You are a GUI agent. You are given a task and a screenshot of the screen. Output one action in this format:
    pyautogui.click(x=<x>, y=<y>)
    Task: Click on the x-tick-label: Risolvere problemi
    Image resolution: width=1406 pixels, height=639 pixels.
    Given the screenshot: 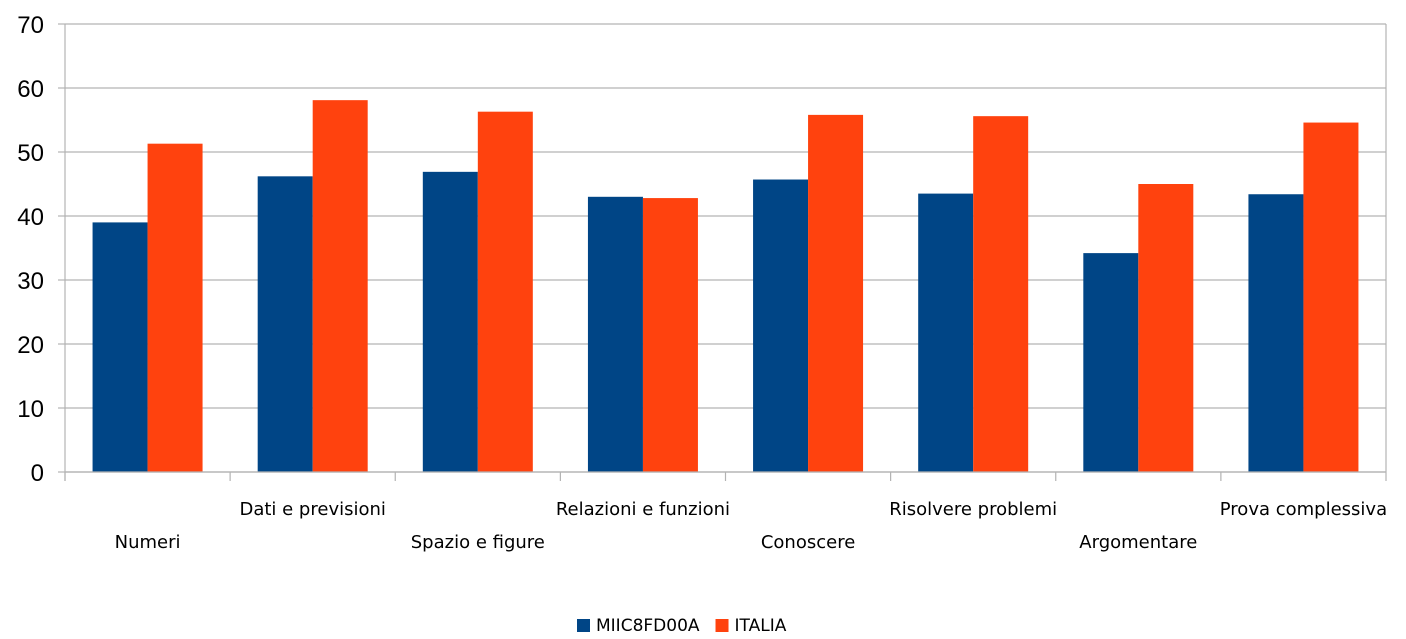 What is the action you would take?
    pyautogui.click(x=973, y=509)
    